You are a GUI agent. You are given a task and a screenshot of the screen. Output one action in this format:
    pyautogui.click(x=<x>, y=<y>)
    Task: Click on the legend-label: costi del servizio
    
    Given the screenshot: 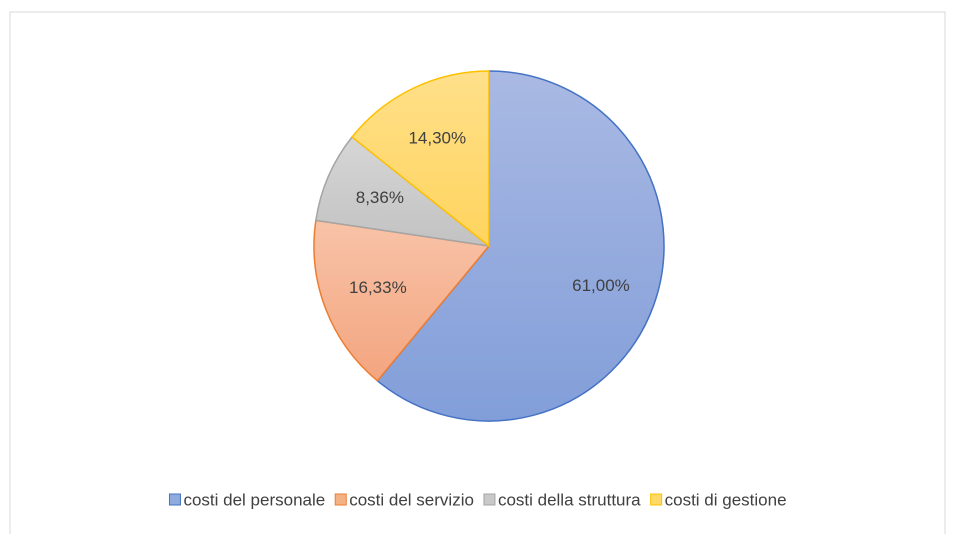 What is the action you would take?
    pyautogui.click(x=411, y=499)
    